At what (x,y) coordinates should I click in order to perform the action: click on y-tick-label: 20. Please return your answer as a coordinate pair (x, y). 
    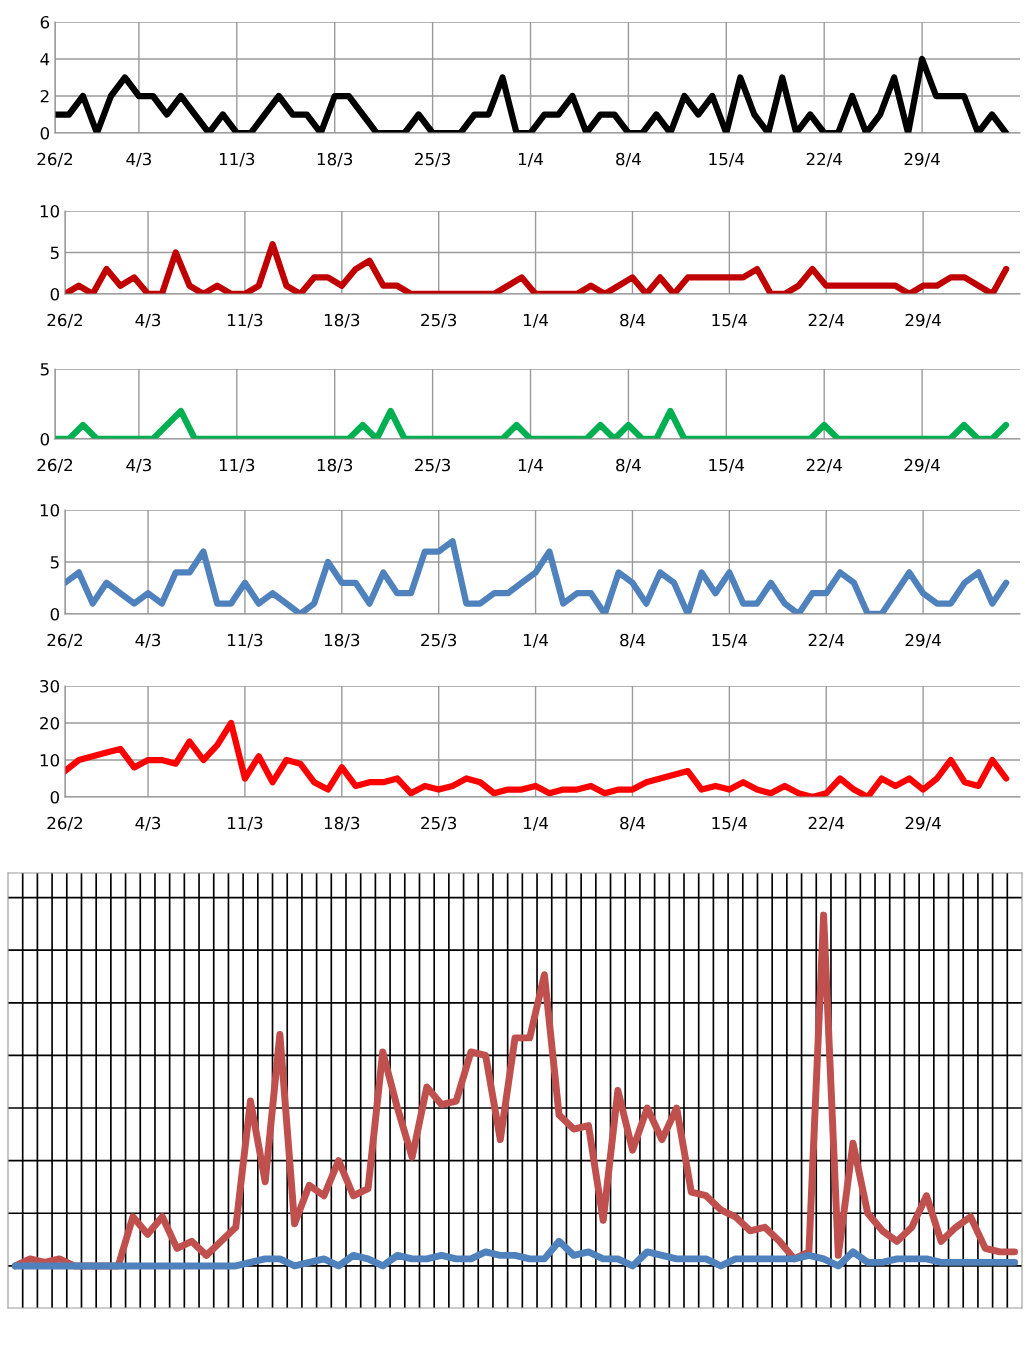
    Looking at the image, I should click on (50, 723).